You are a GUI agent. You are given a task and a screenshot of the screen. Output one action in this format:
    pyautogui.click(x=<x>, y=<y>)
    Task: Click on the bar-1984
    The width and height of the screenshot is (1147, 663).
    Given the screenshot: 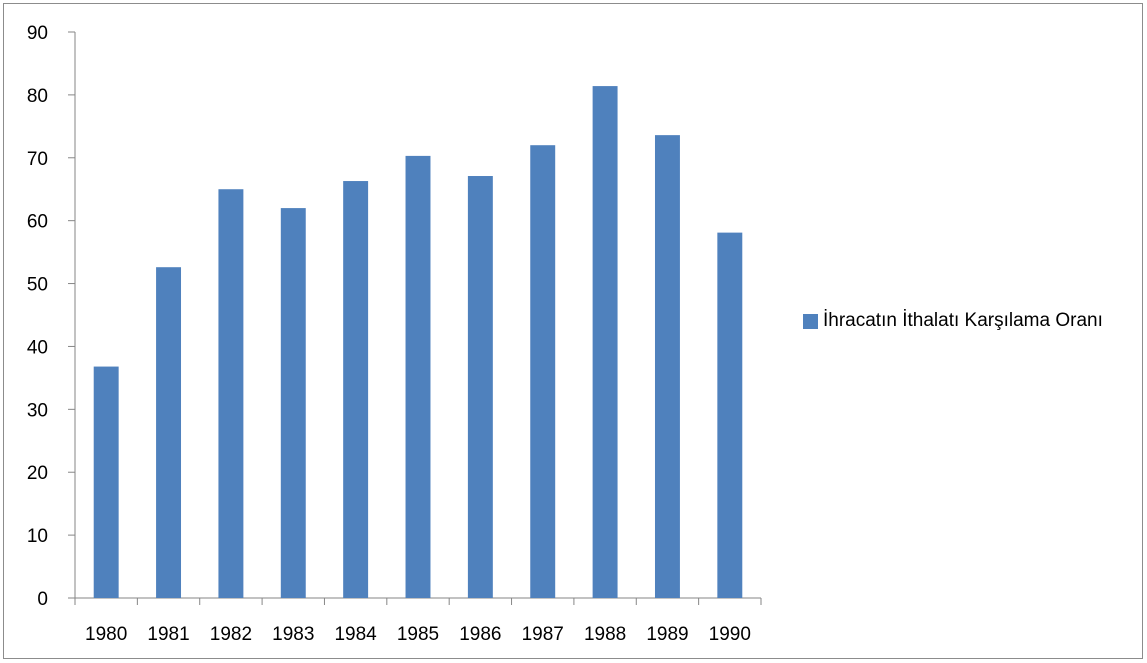 What is the action you would take?
    pyautogui.click(x=356, y=389)
    